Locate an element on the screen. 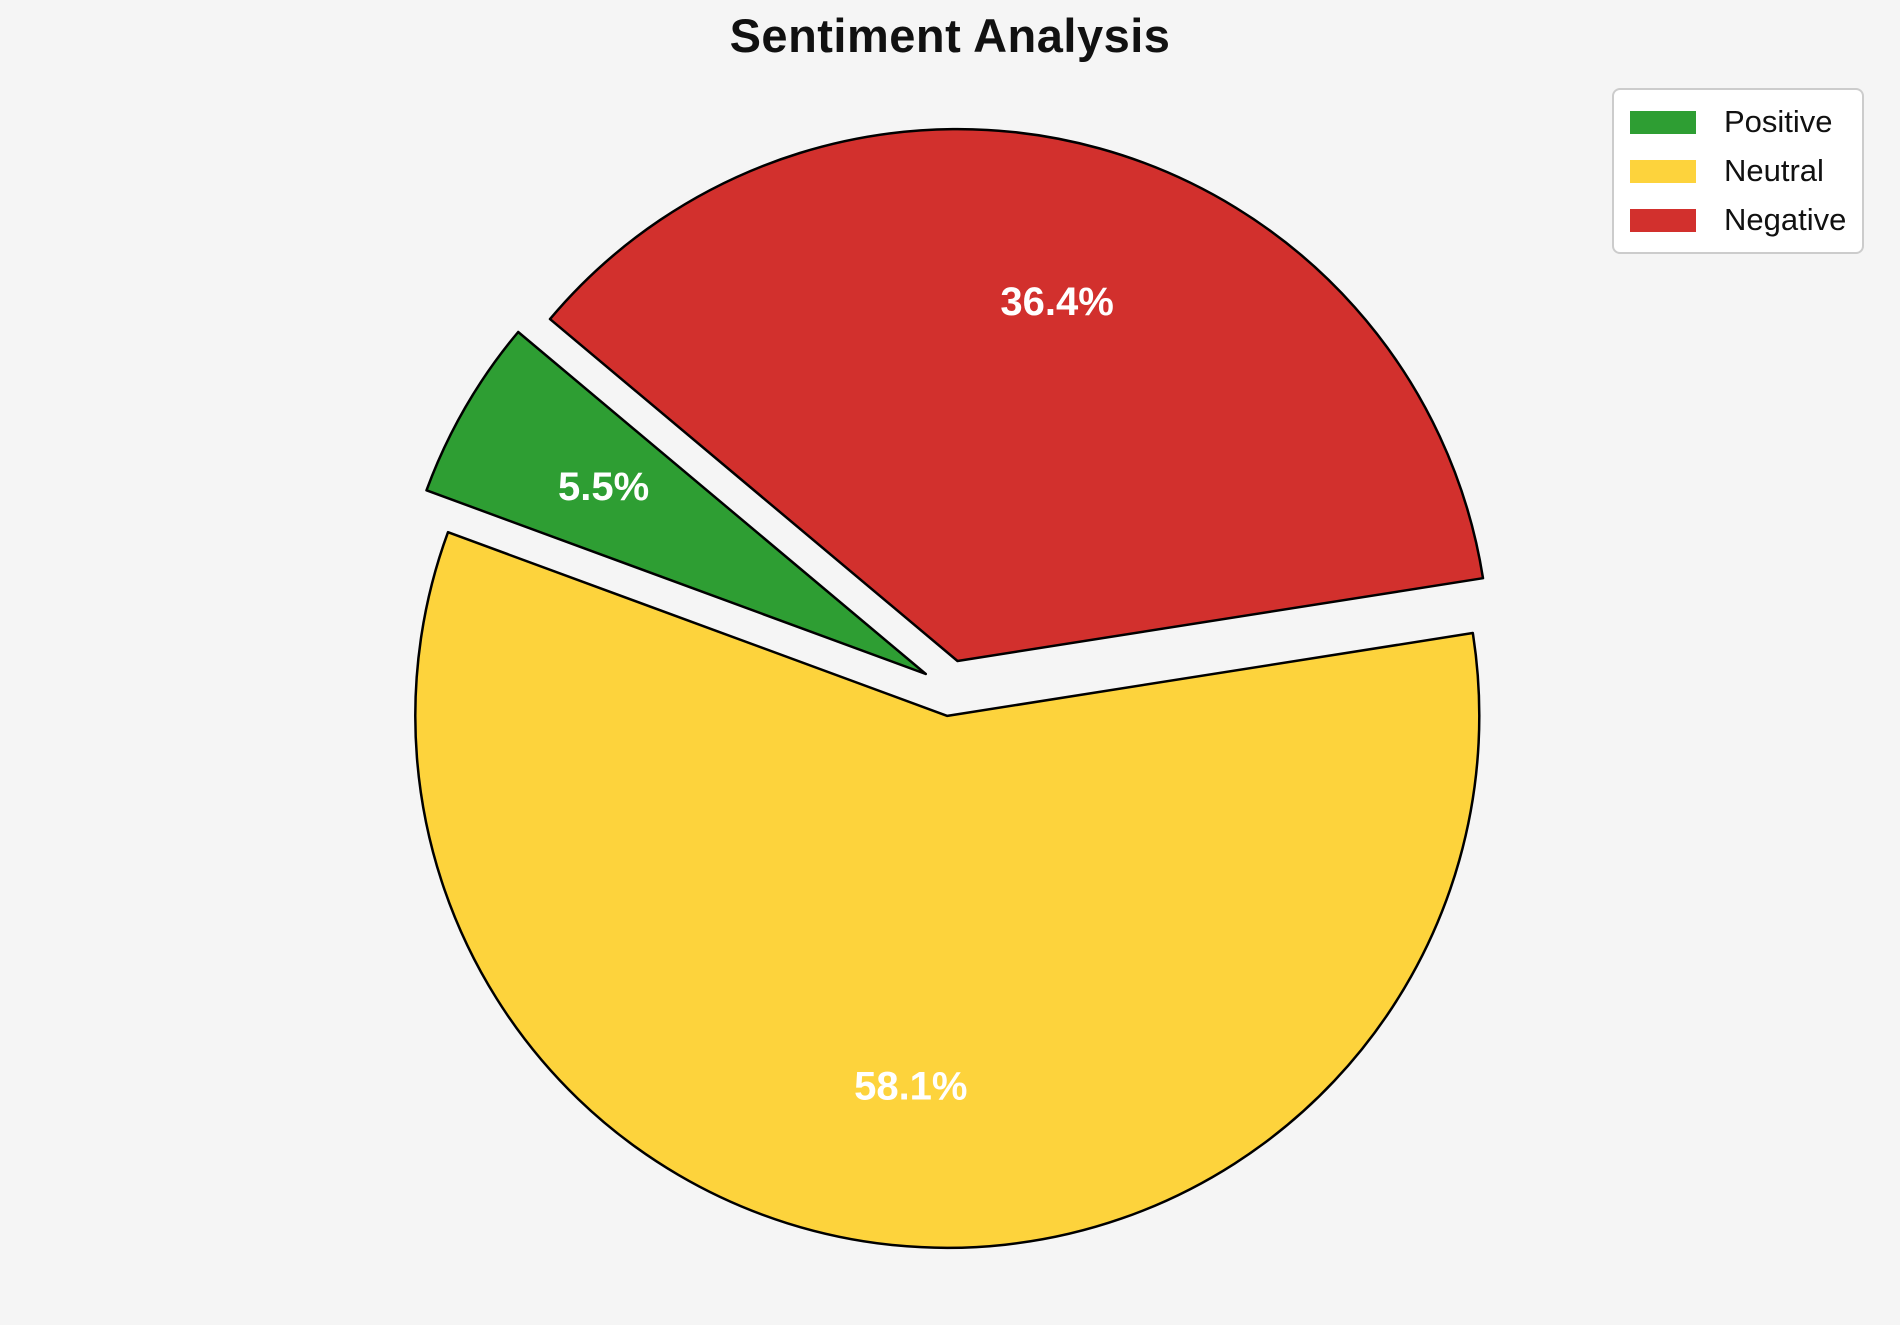 The width and height of the screenshot is (1900, 1325). pie-slice-pct-label-negative: 36.4% is located at coordinates (1056, 302).